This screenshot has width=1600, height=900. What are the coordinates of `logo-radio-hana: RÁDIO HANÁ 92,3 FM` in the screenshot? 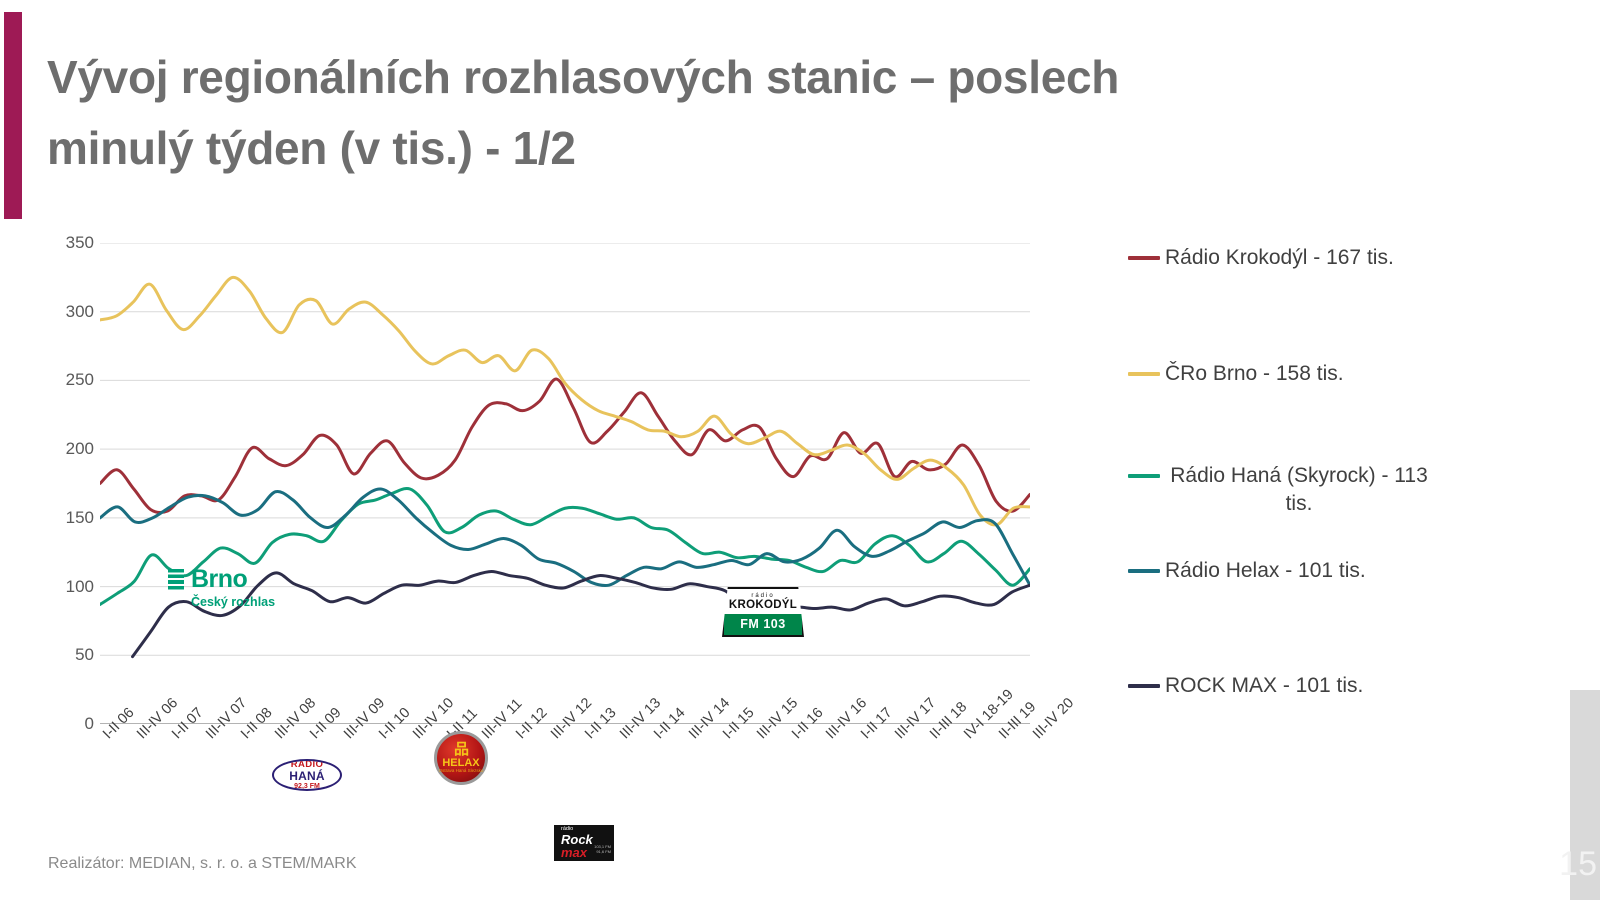 It's located at (307, 775).